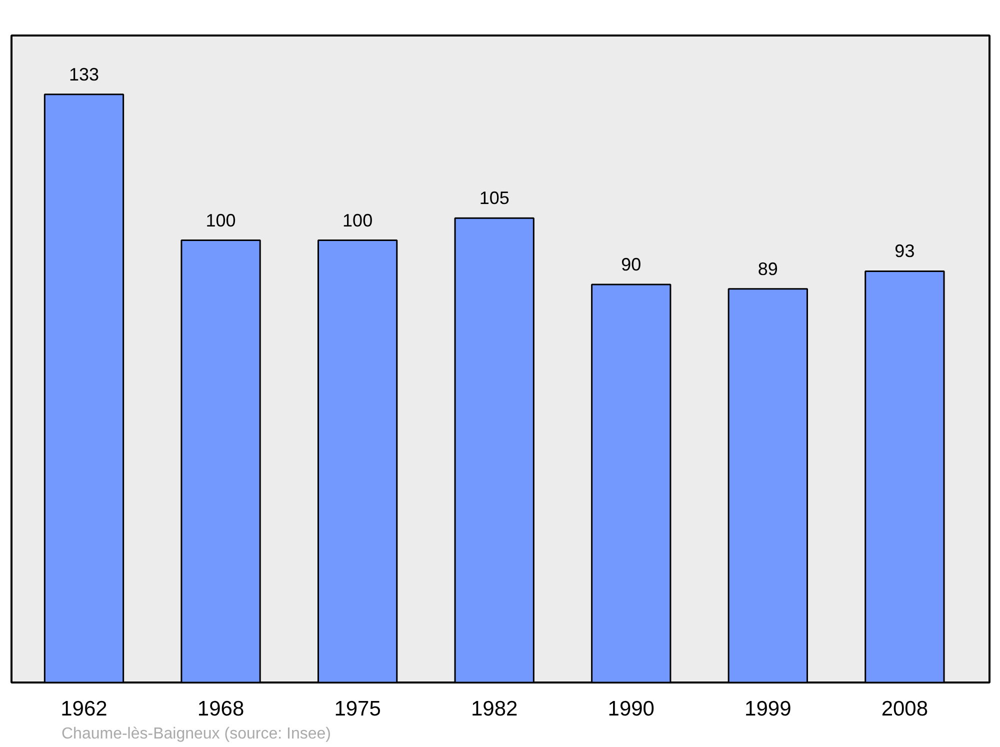 Image resolution: width=1000 pixels, height=747 pixels. Describe the element at coordinates (196, 734) in the screenshot. I see `text: Chaume-lès-Baigneux (source: Insee)` at that location.